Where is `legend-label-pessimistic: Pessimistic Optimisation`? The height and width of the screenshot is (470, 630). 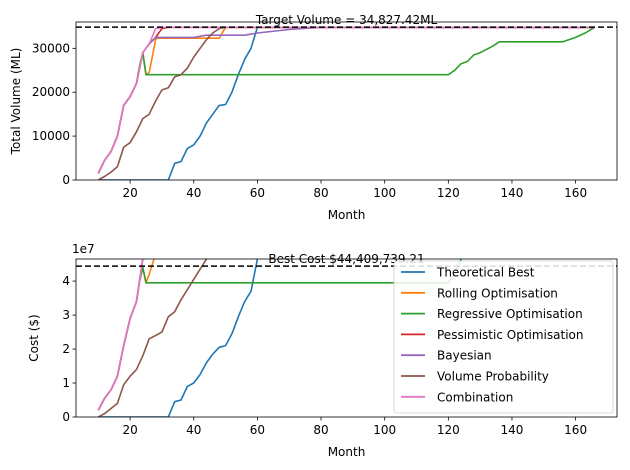 legend-label-pessimistic: Pessimistic Optimisation is located at coordinates (510, 335).